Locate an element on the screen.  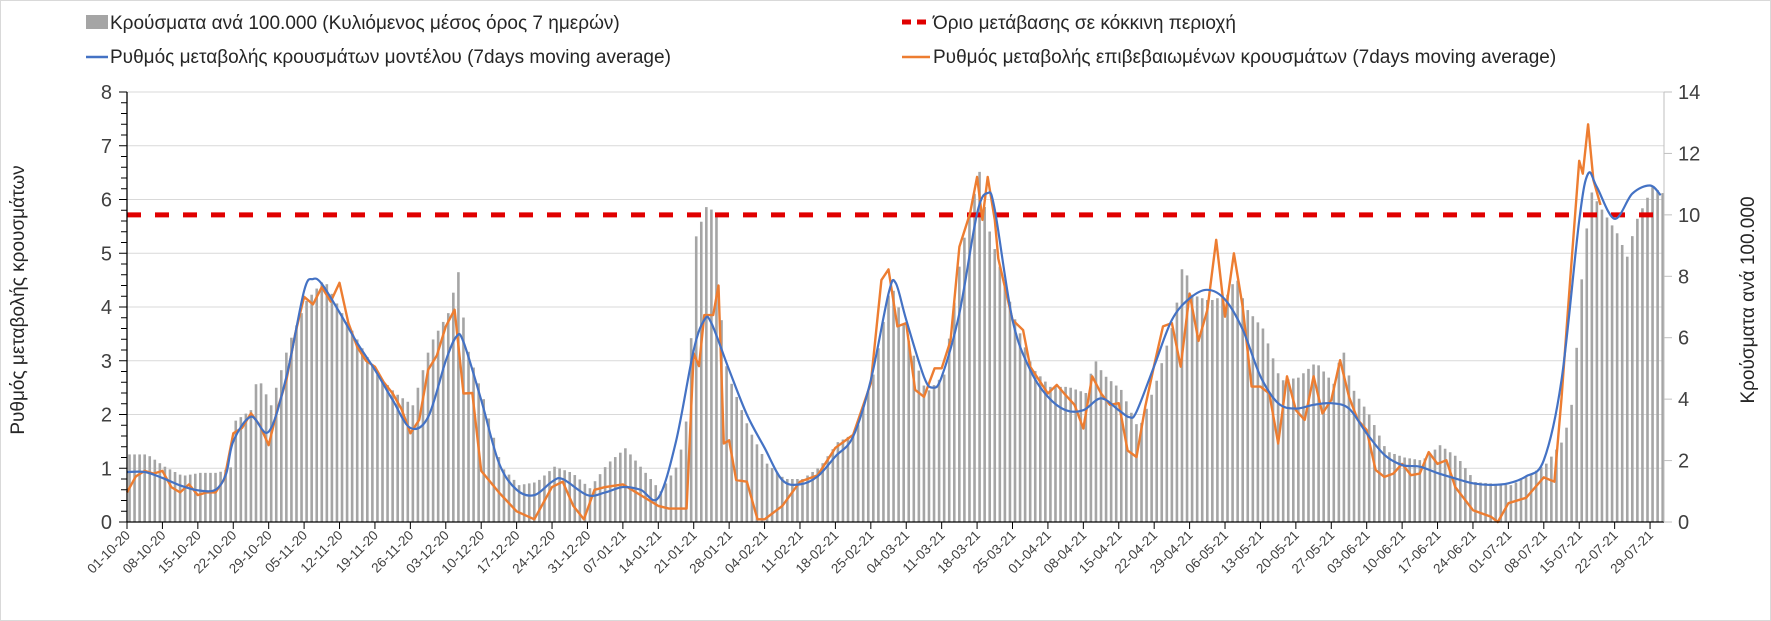
y-left-tick-label: 7 is located at coordinates (106, 147).